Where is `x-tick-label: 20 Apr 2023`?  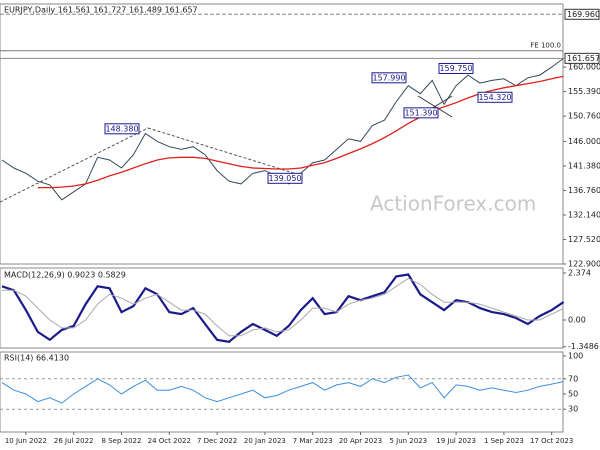 x-tick-label: 20 Apr 2023 is located at coordinates (360, 441).